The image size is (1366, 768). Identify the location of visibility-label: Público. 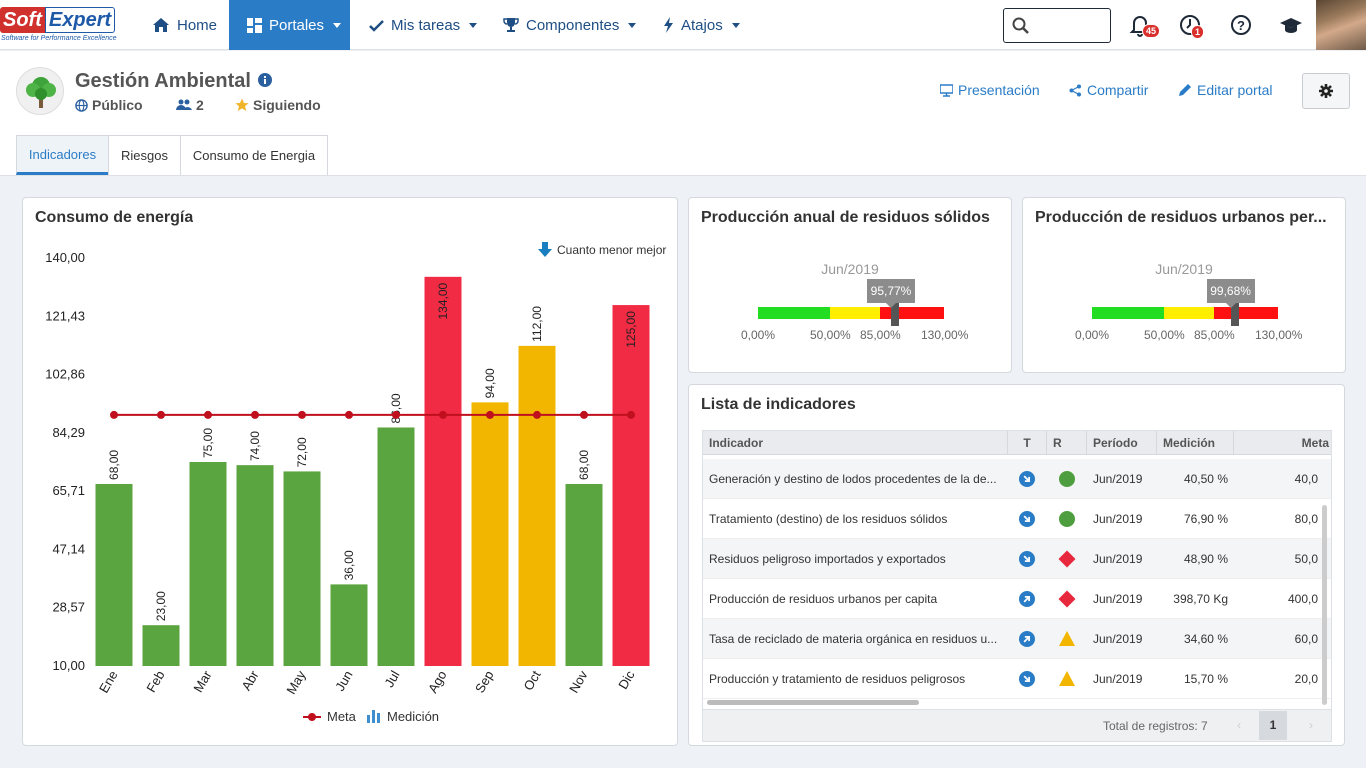
(117, 105).